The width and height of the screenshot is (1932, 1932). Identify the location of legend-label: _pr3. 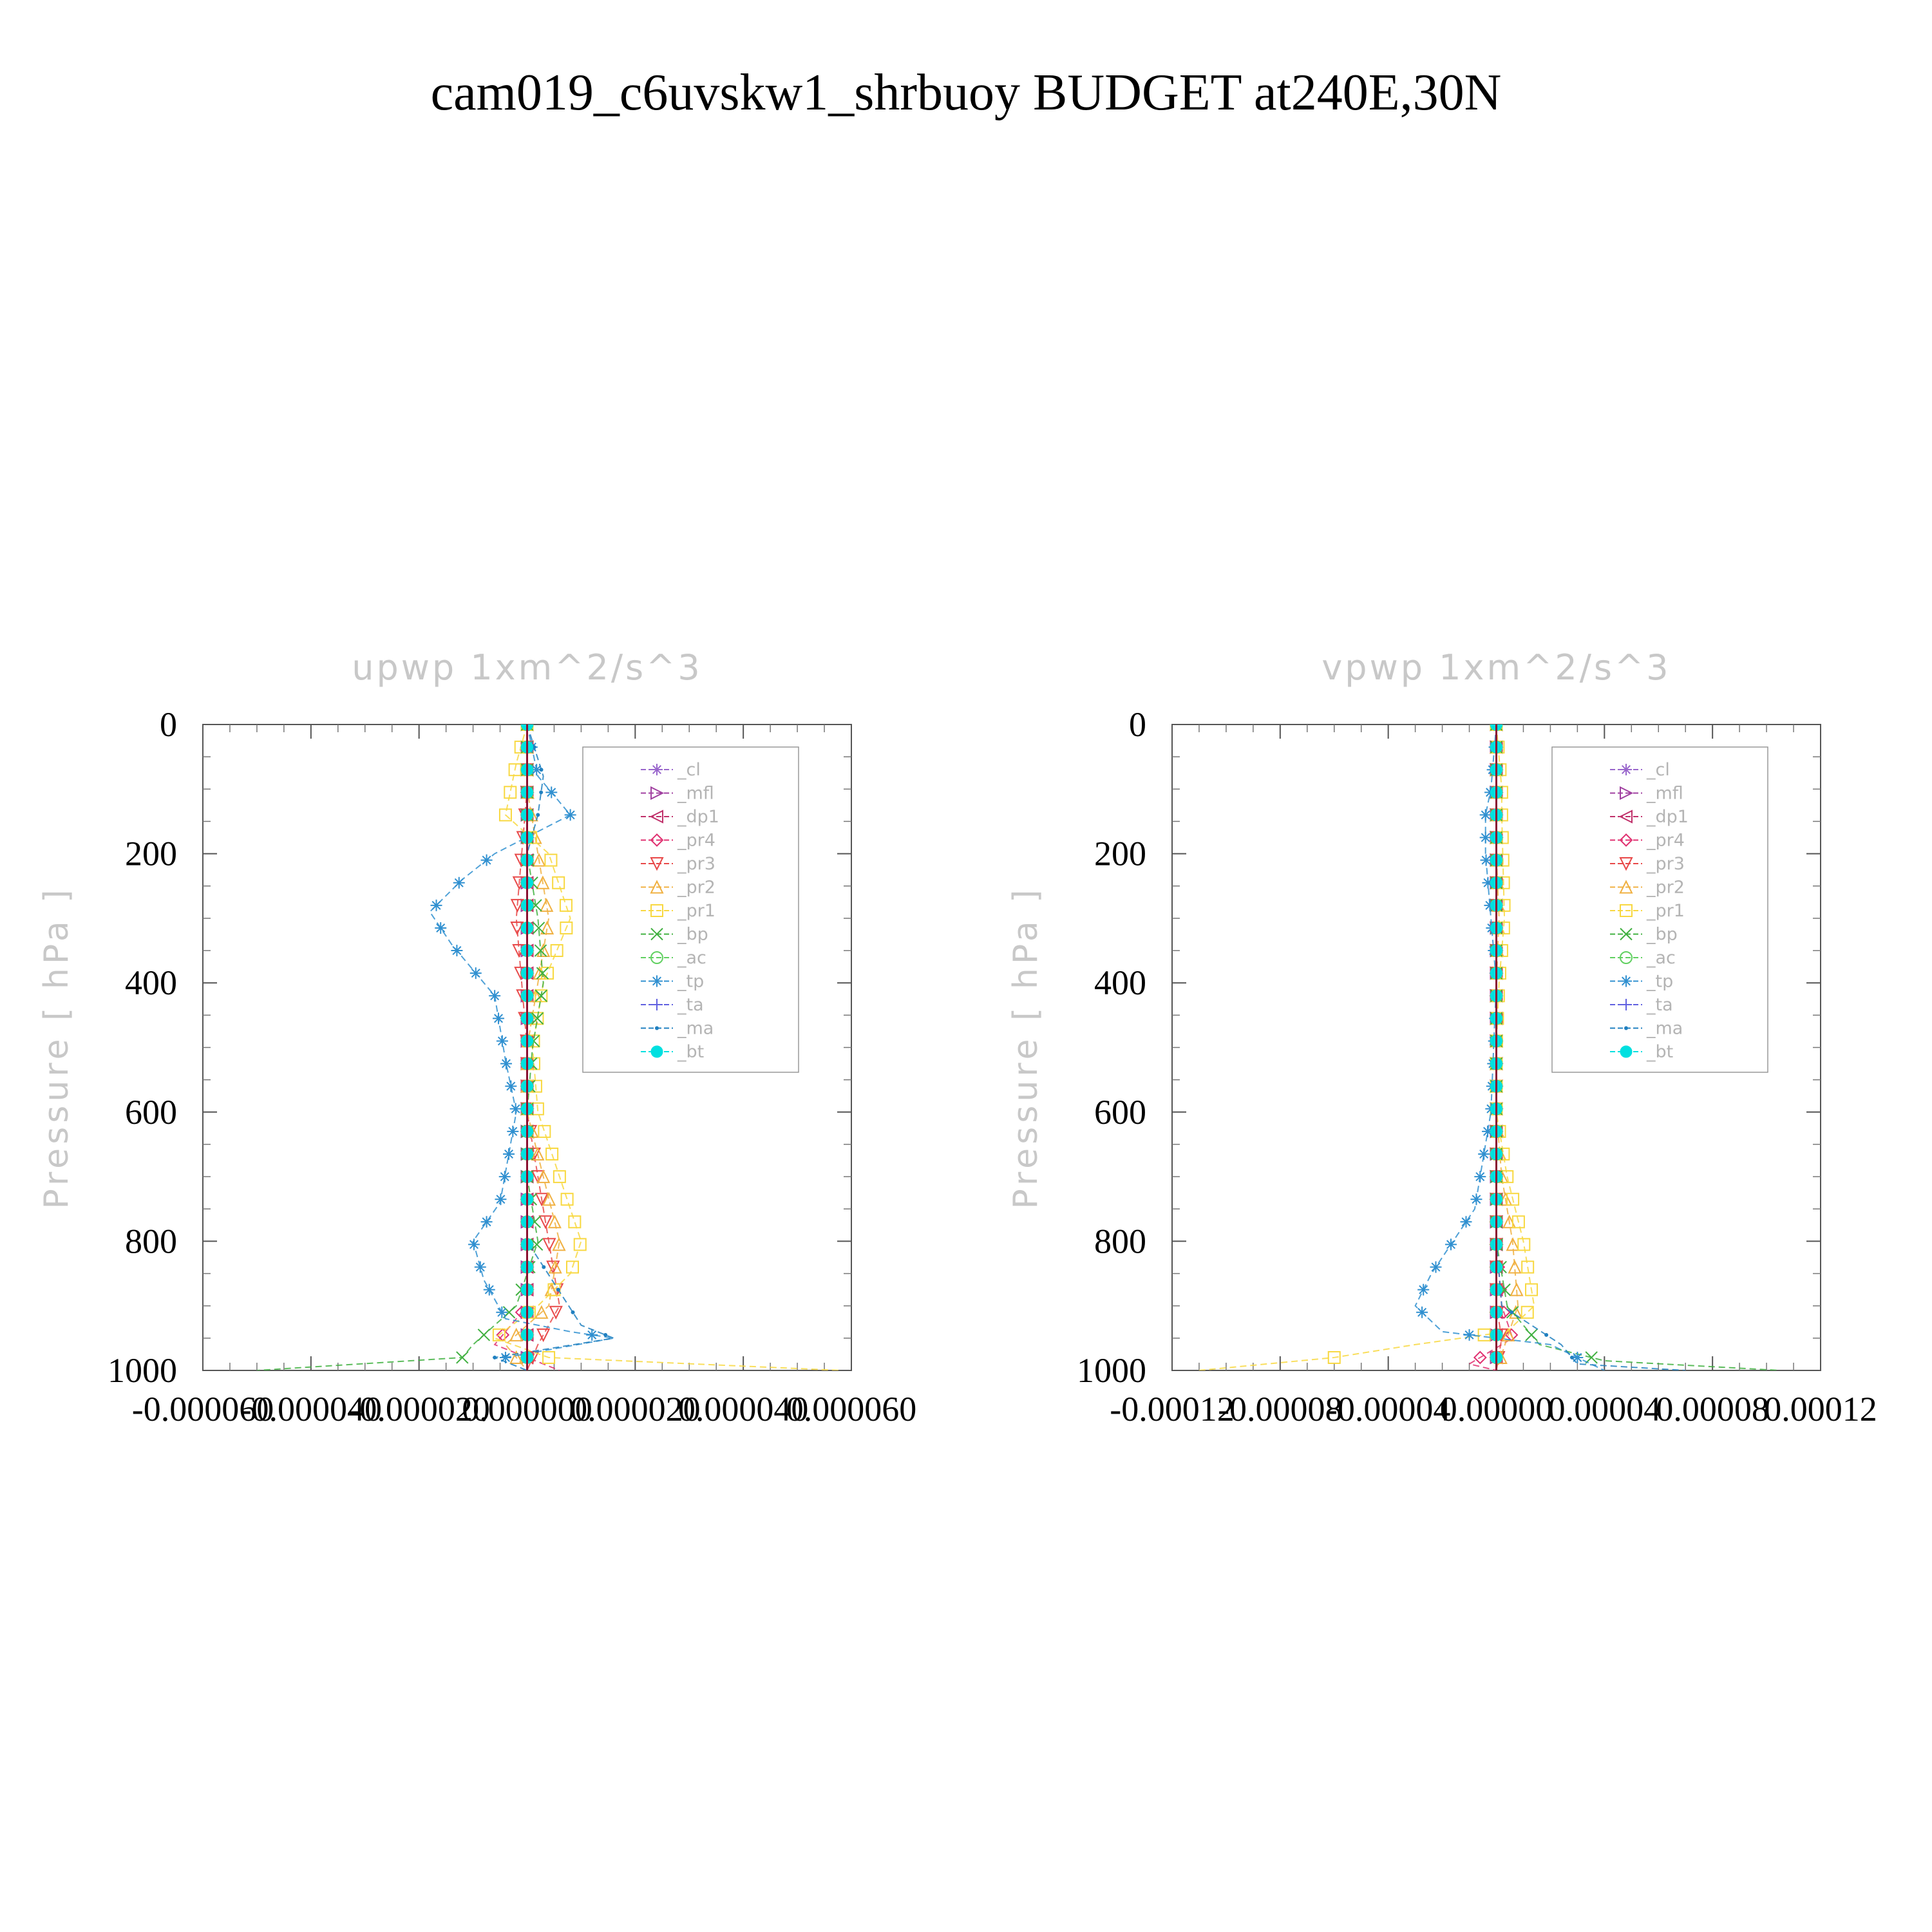
(696, 864).